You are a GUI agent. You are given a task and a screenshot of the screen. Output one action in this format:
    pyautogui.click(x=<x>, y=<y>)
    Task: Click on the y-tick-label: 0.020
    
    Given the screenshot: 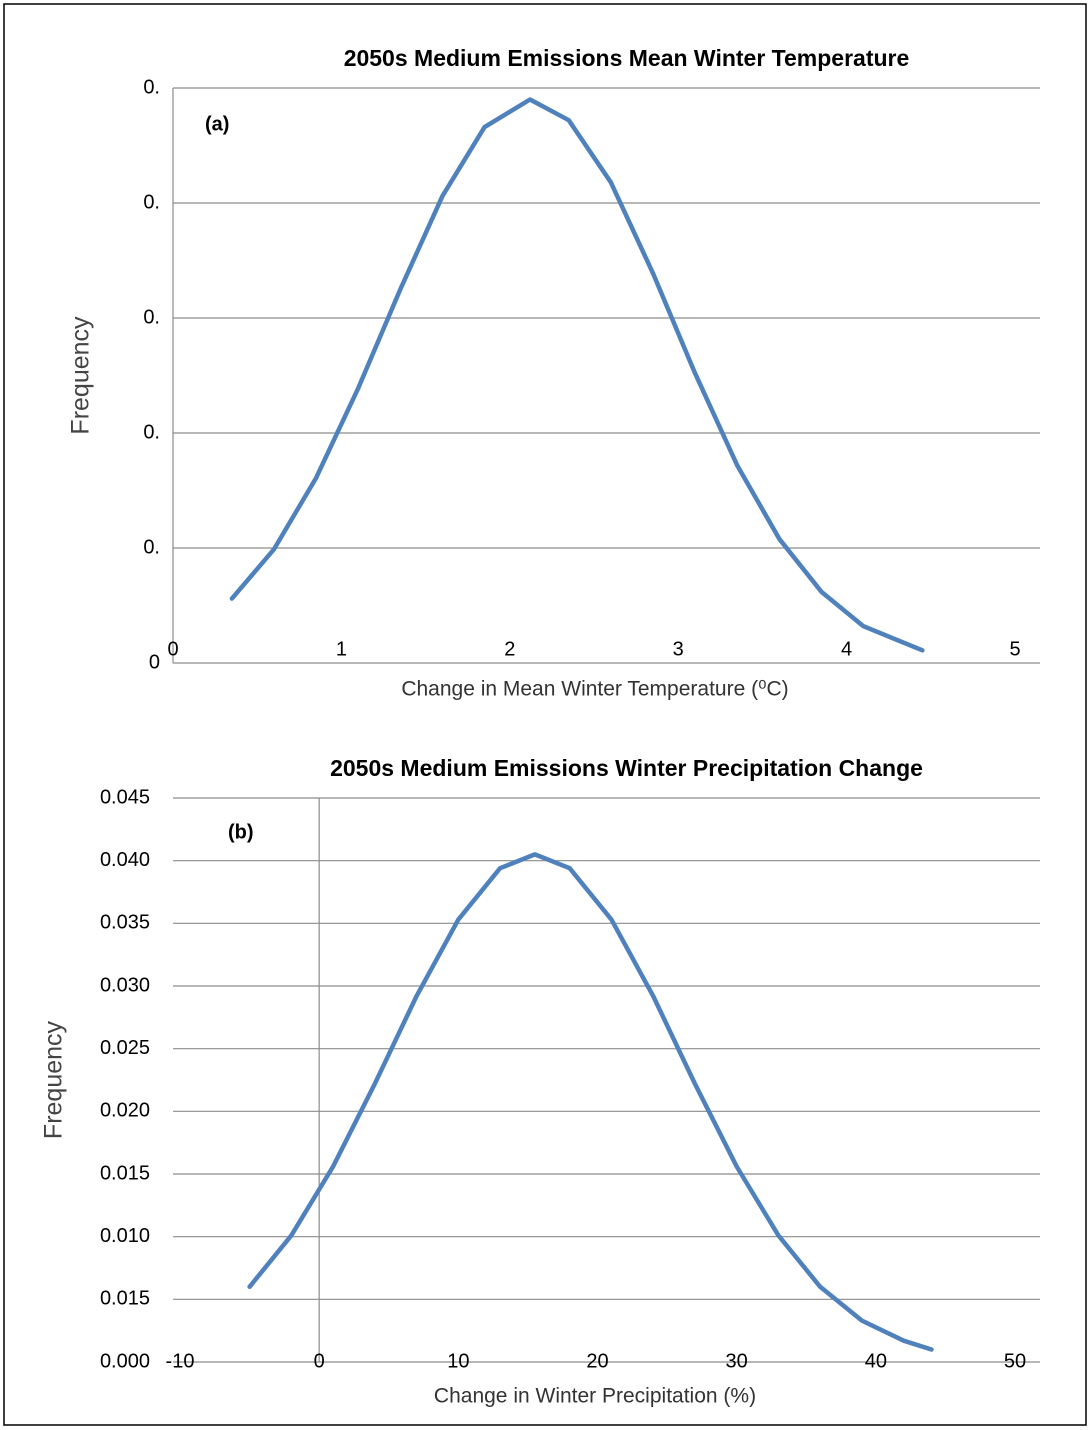 What is the action you would take?
    pyautogui.click(x=125, y=1111)
    